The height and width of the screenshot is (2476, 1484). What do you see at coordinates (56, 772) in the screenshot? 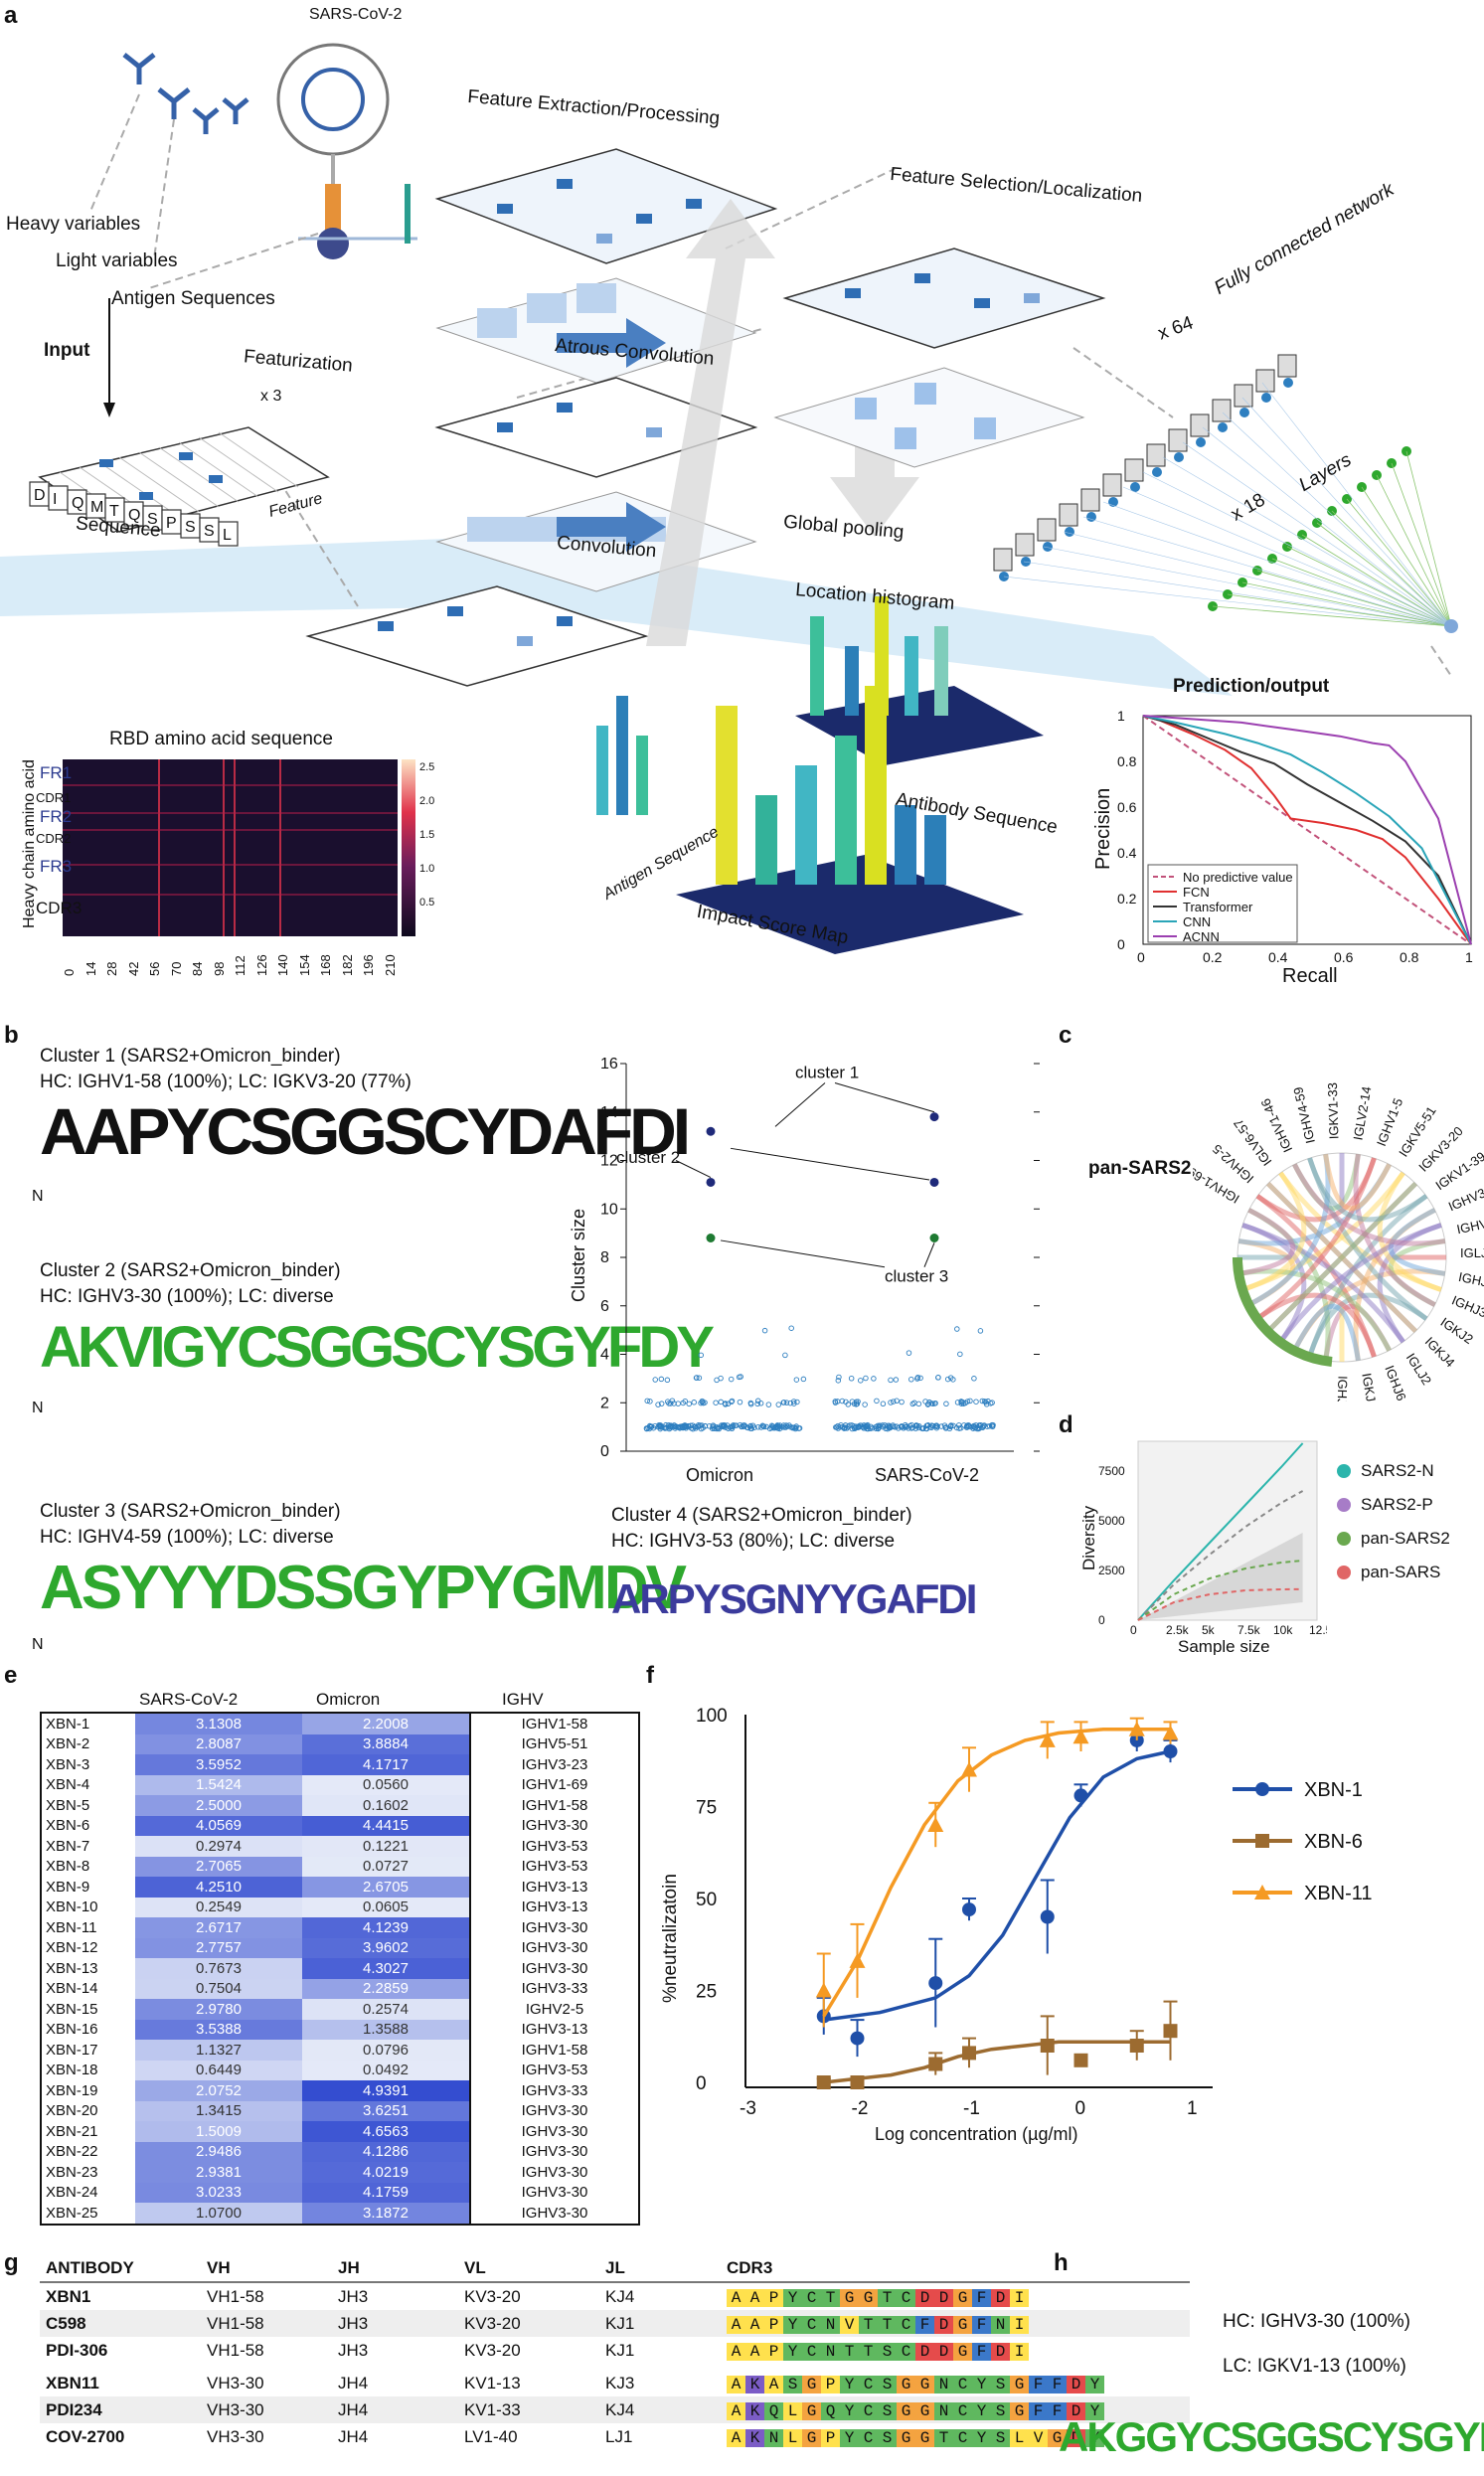
I see `region-fr1: FR1` at bounding box center [56, 772].